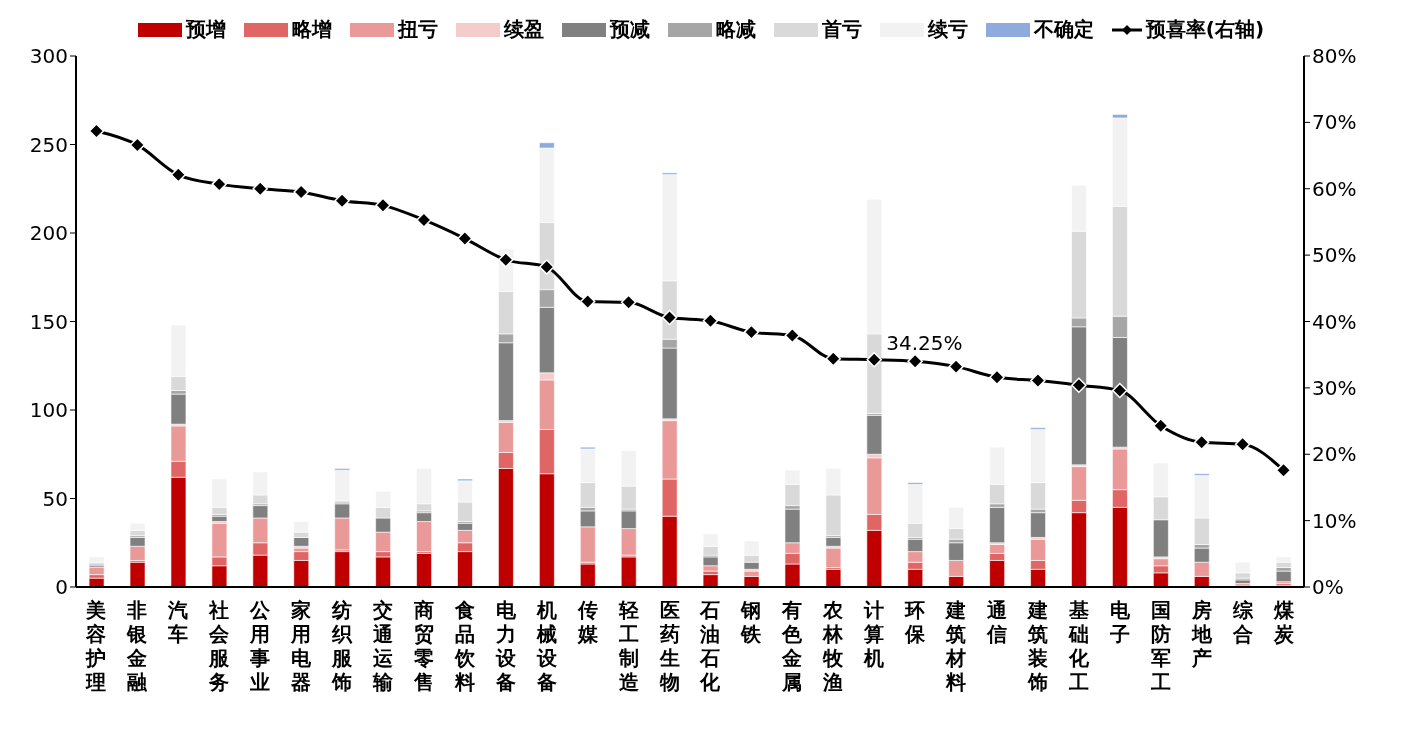 The height and width of the screenshot is (731, 1402). What do you see at coordinates (1334, 56) in the screenshot?
I see `y2-tick-label: 80%` at bounding box center [1334, 56].